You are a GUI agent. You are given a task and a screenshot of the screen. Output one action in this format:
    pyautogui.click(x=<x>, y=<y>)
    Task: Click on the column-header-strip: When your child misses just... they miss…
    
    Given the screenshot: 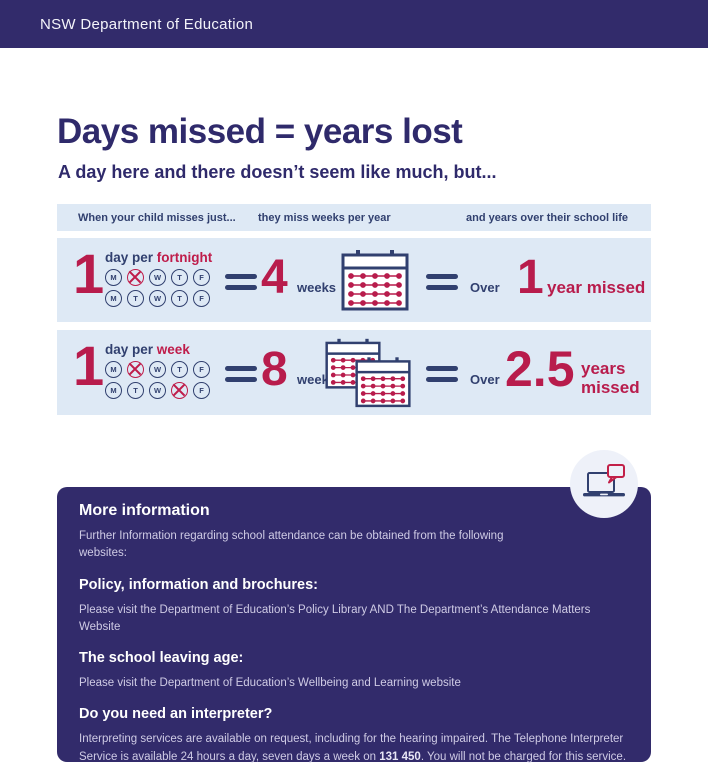 What is the action you would take?
    pyautogui.click(x=354, y=217)
    